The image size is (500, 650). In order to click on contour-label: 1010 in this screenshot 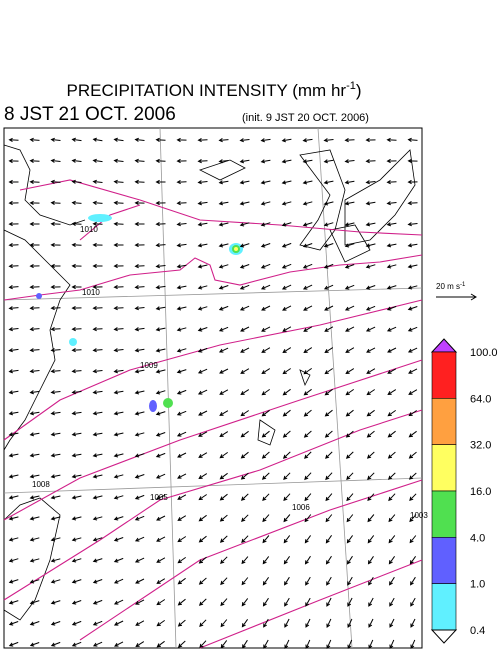, I will do `click(91, 292)`.